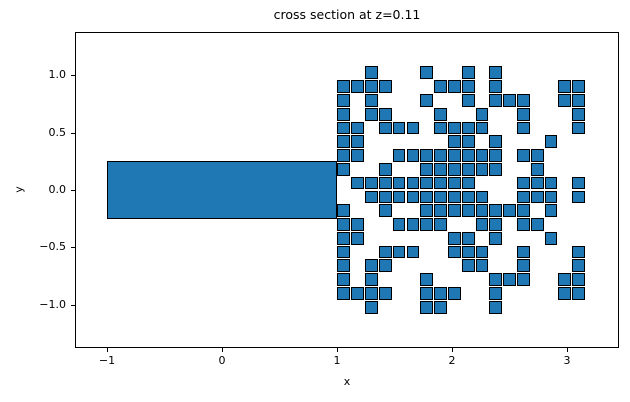 This screenshot has height=402, width=630. What do you see at coordinates (222, 360) in the screenshot?
I see `x-tick-label: 0` at bounding box center [222, 360].